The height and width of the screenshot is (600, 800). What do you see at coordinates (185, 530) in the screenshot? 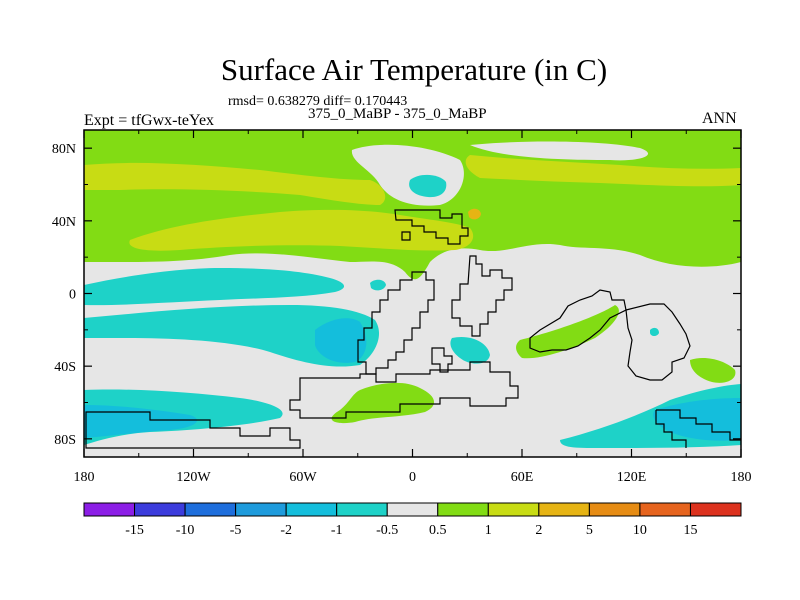
I see `colorbar-level-label: -10` at bounding box center [185, 530].